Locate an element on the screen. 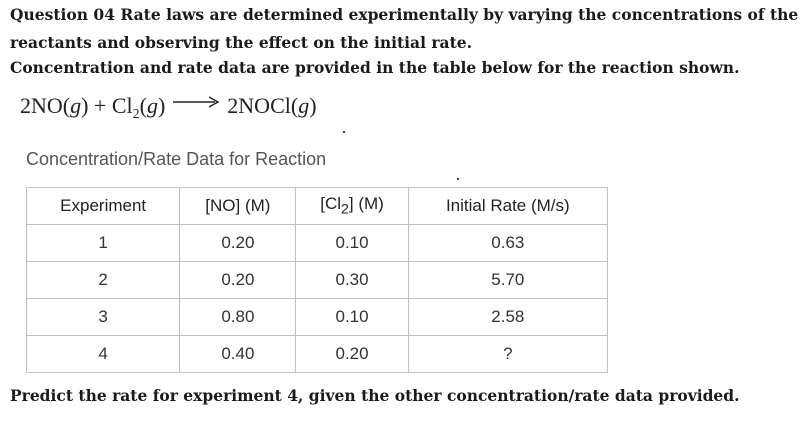 The height and width of the screenshot is (427, 802). cell-experiment: 2 is located at coordinates (103, 280).